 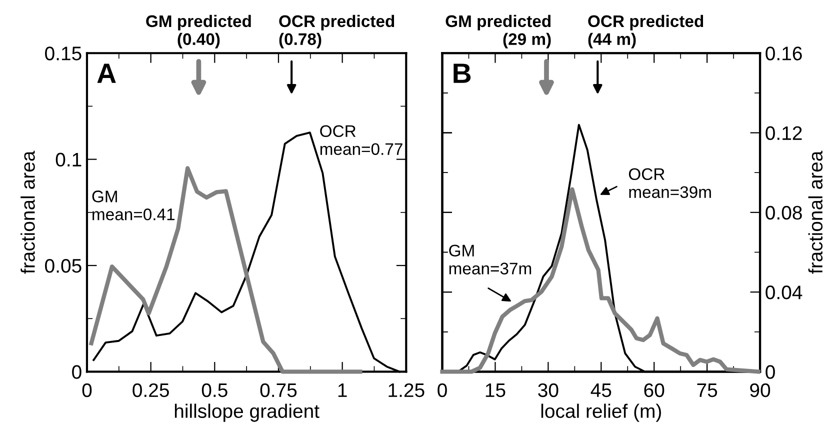 What do you see at coordinates (198, 31) in the screenshot?
I see `text: GM predicted (0.40)` at bounding box center [198, 31].